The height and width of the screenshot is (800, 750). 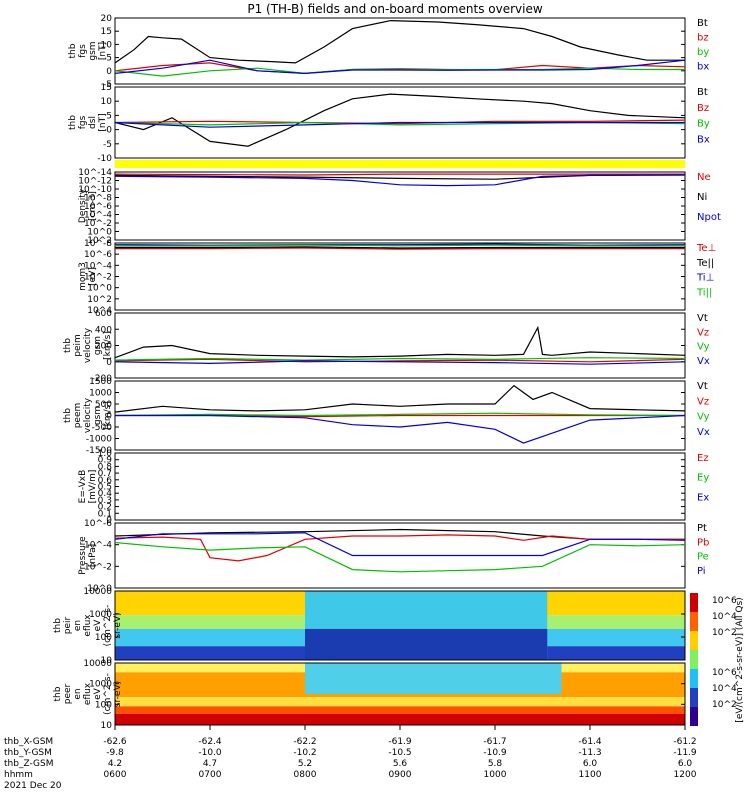 I want to click on panel-fgs-gsm: -5 0 5 10 15 20 thb fgs gsm [nT] Bt bz by bx, so click(x=388, y=52).